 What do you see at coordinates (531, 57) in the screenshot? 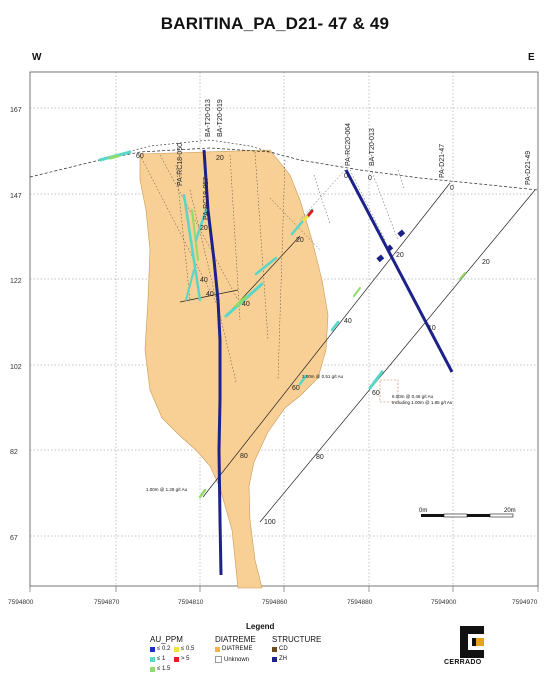
I see `east-direction-label: E` at bounding box center [531, 57].